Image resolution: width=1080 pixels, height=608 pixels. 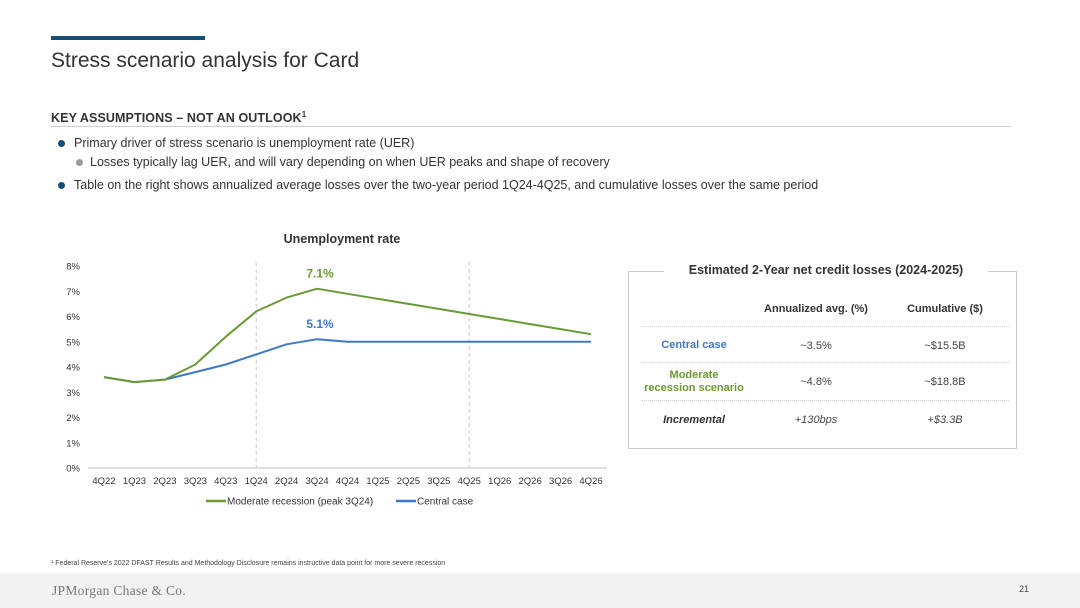 What do you see at coordinates (347, 361) in the screenshot?
I see `central-case-line` at bounding box center [347, 361].